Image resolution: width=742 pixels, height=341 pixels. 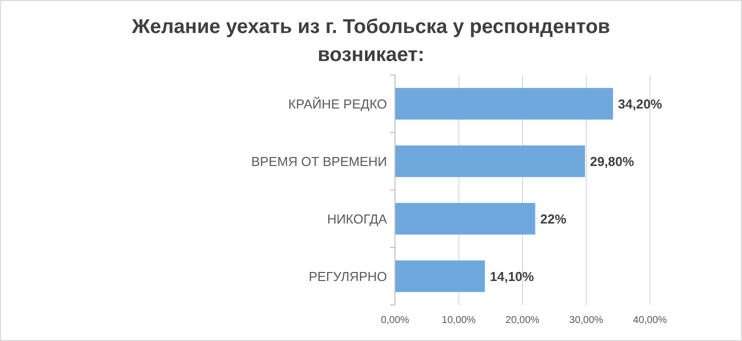 What do you see at coordinates (370, 41) in the screenshot?
I see `chart-title: Желание уехать из г. Тобольска у респондентов возникает:` at bounding box center [370, 41].